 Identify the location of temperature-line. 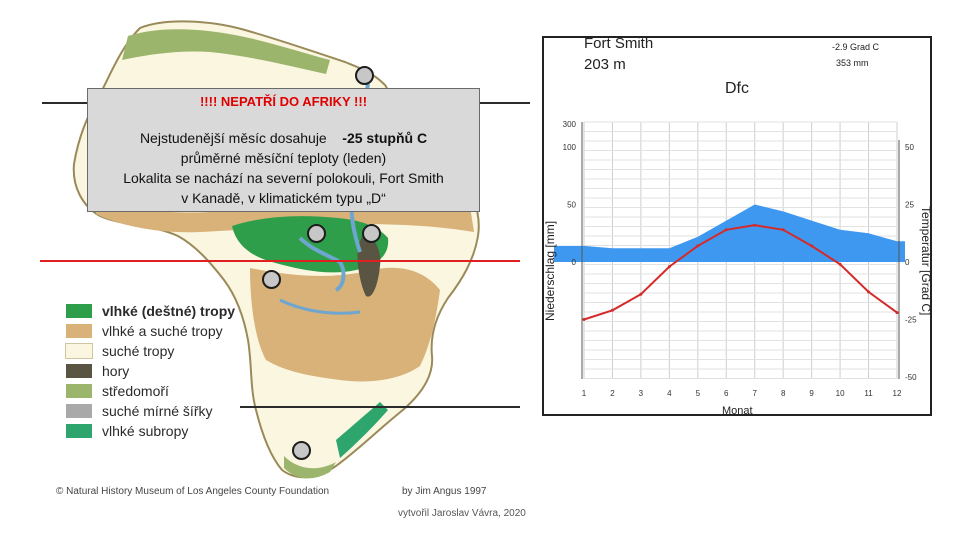
(740, 272).